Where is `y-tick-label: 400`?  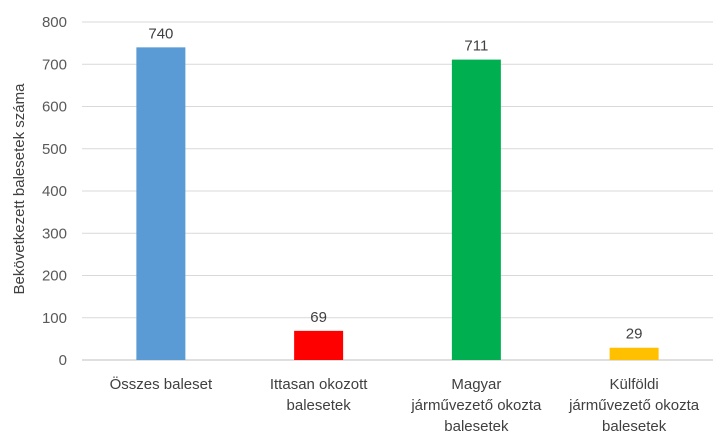
y-tick-label: 400 is located at coordinates (54, 191).